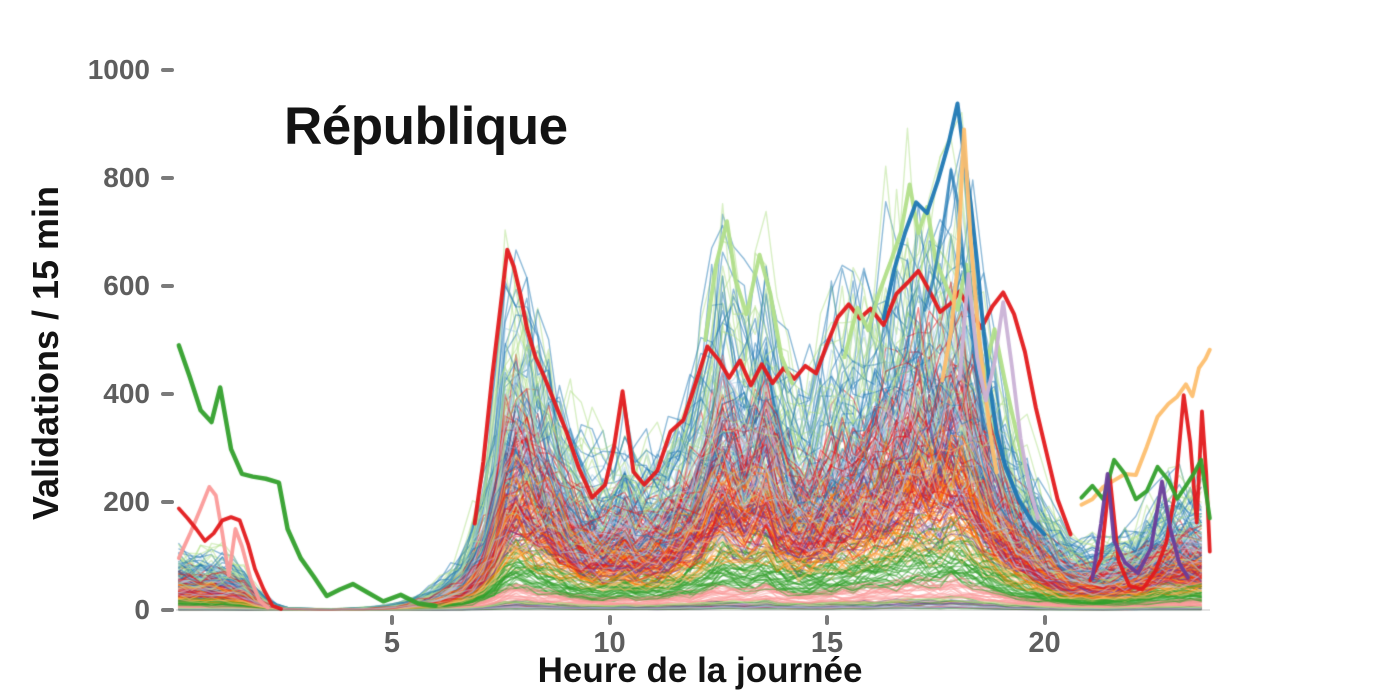 The width and height of the screenshot is (1400, 700). Describe the element at coordinates (126, 501) in the screenshot. I see `y-tick-label: 200` at that location.